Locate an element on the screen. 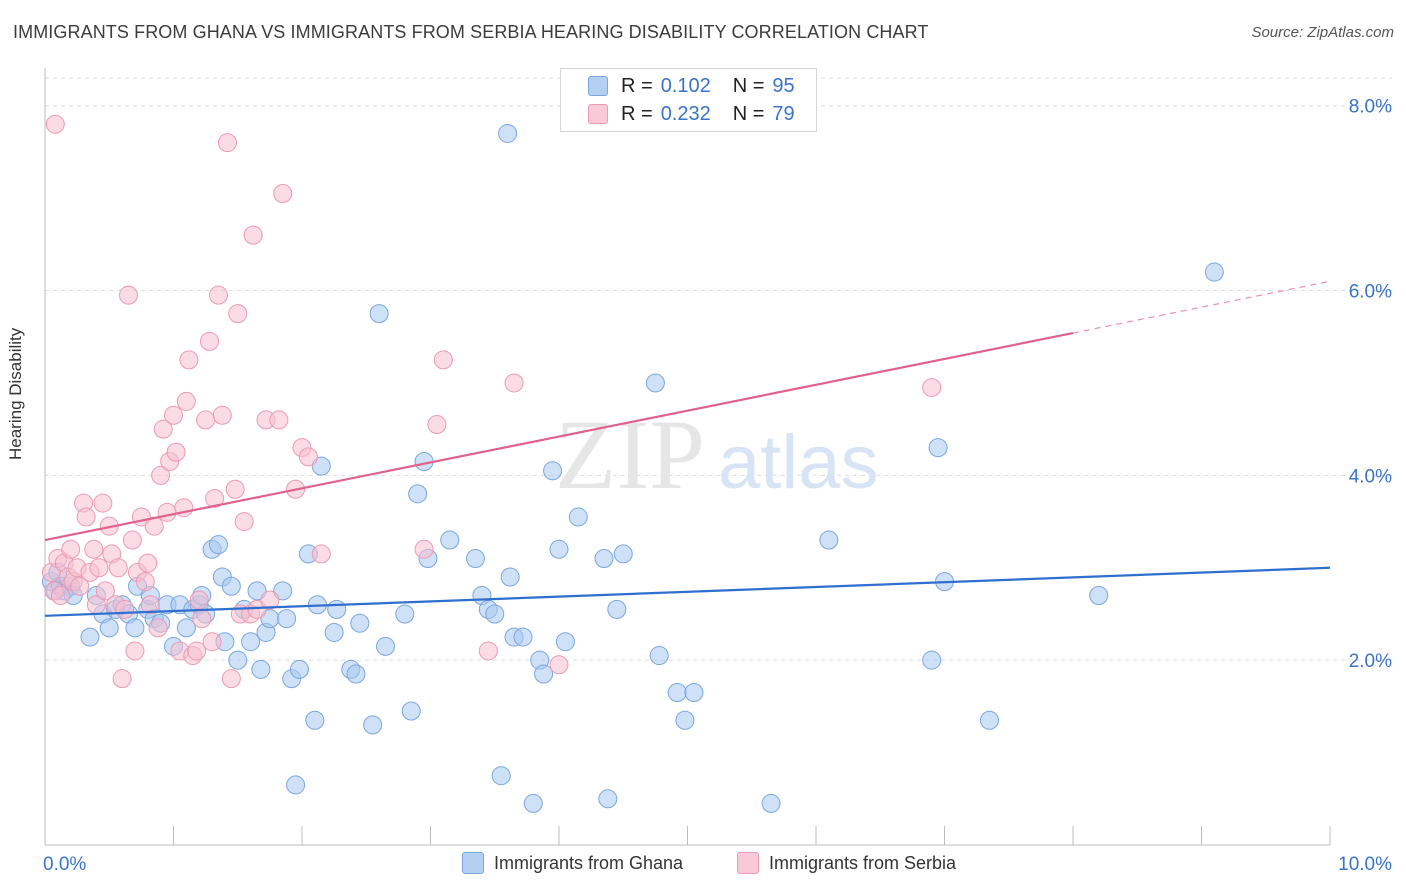 The height and width of the screenshot is (892, 1406). trendline-extension-serbia is located at coordinates (1201, 307).